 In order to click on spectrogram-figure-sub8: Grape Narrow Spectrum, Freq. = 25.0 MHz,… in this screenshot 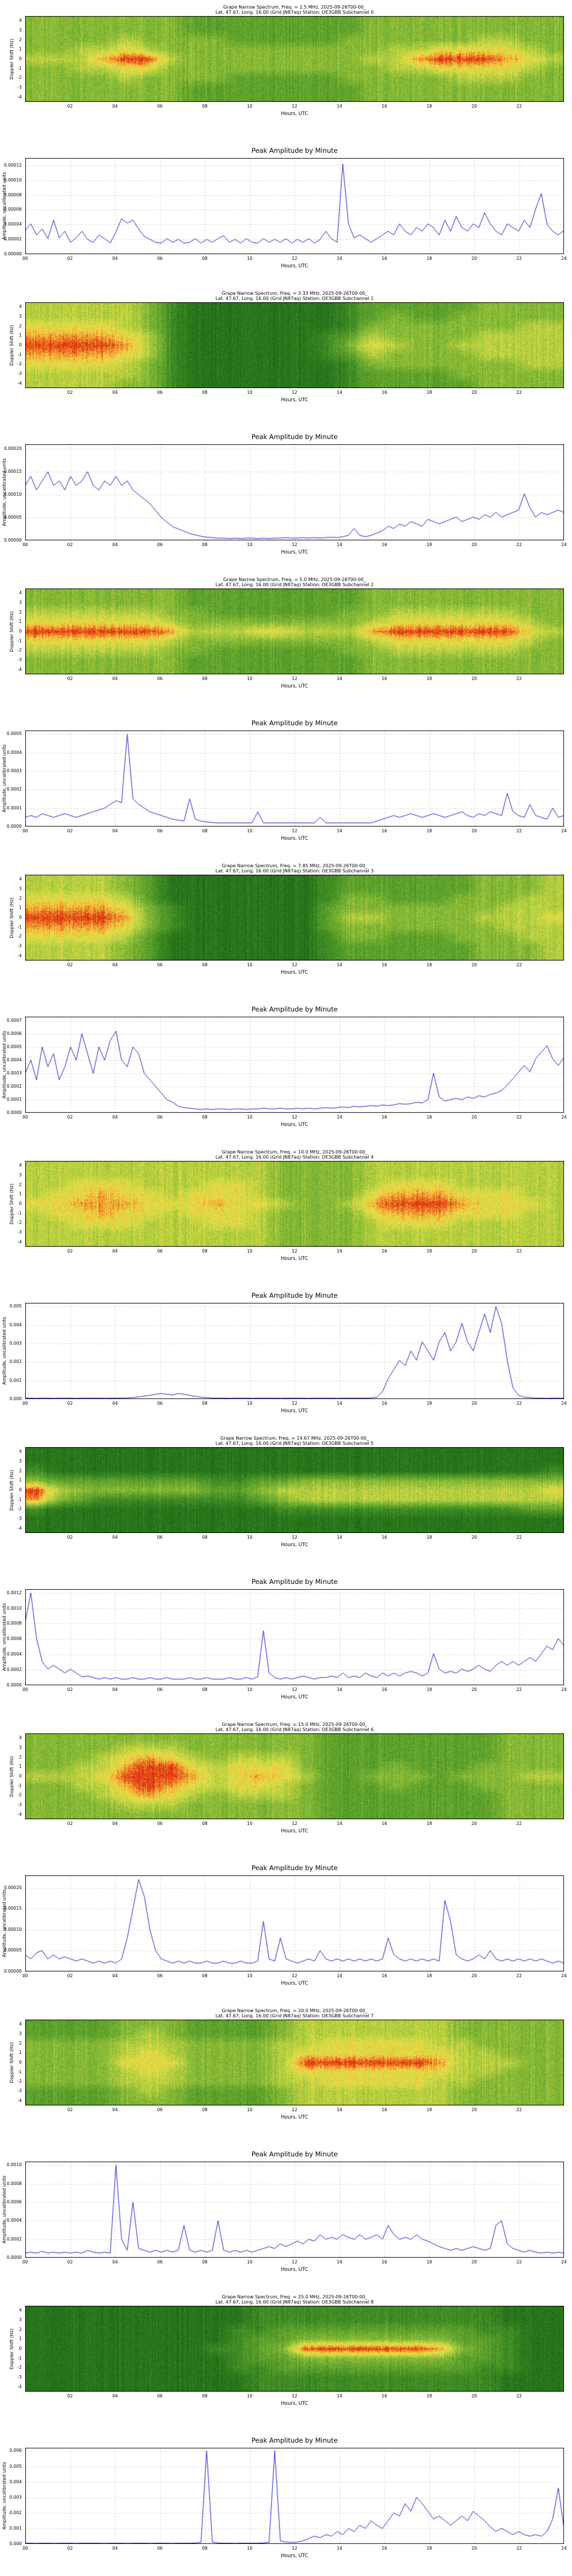, I will do `click(286, 2361)`.